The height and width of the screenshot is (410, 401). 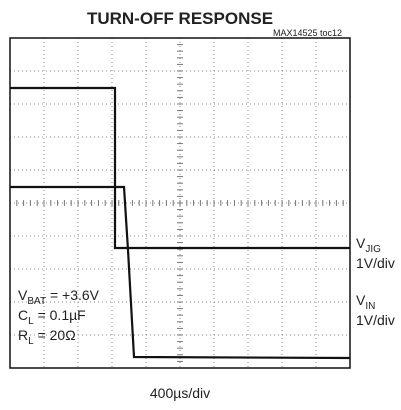 I want to click on subscript: BAT, so click(x=36, y=301).